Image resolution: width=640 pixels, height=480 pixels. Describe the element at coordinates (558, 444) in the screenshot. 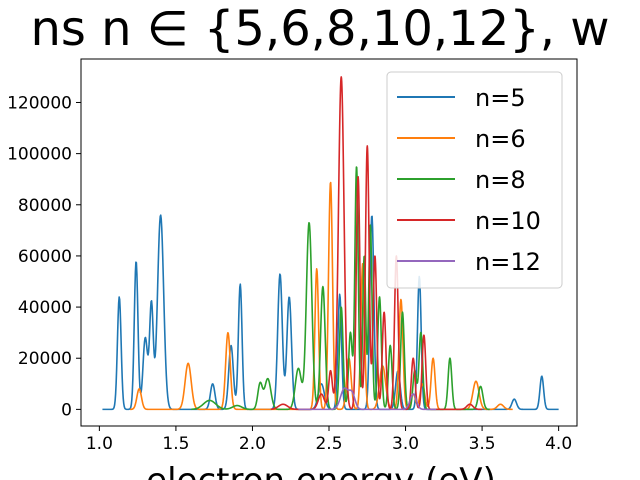

I see `x-tick-label: 4.0` at that location.